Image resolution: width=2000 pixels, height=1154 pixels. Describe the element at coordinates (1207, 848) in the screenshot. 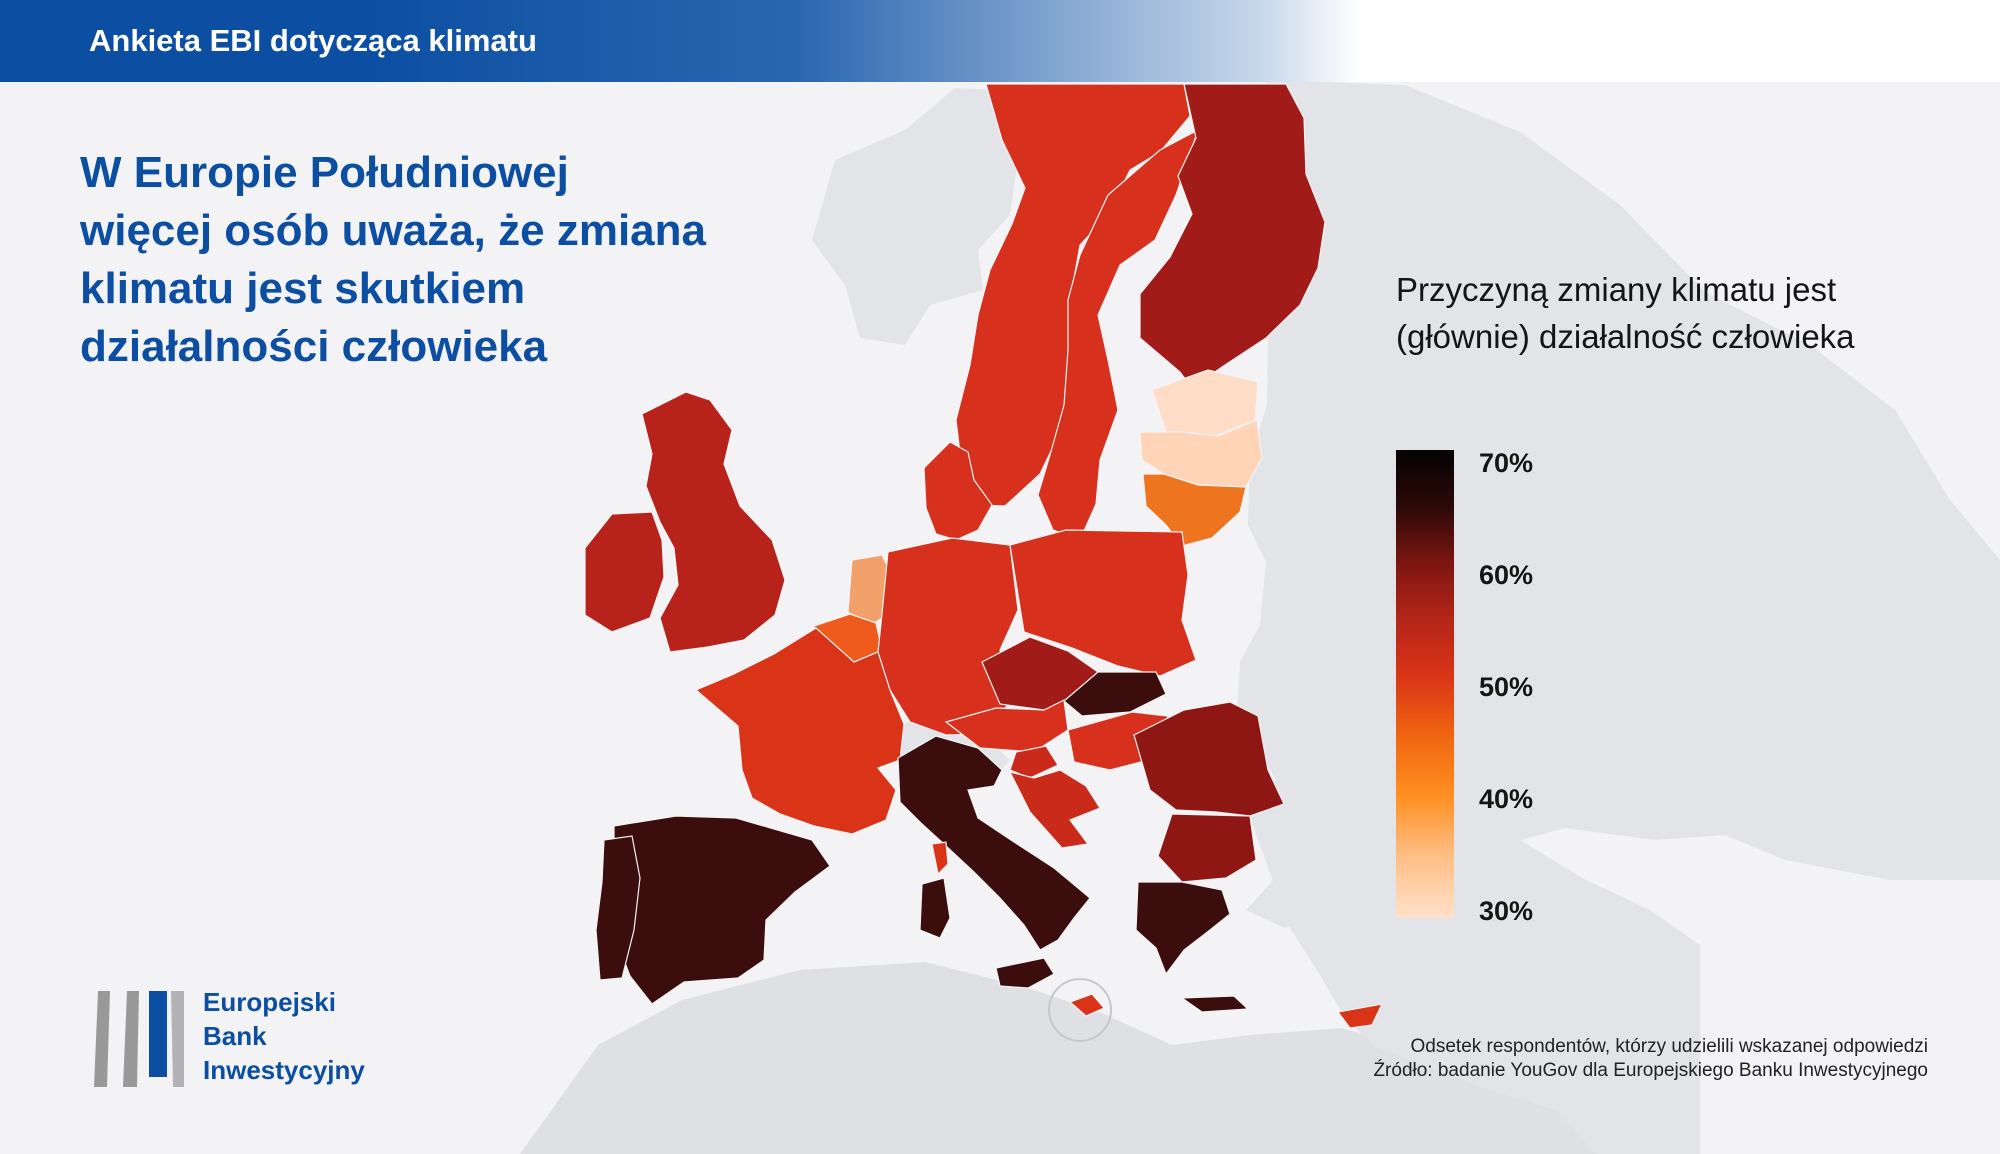

I see `country-bulgaria` at that location.